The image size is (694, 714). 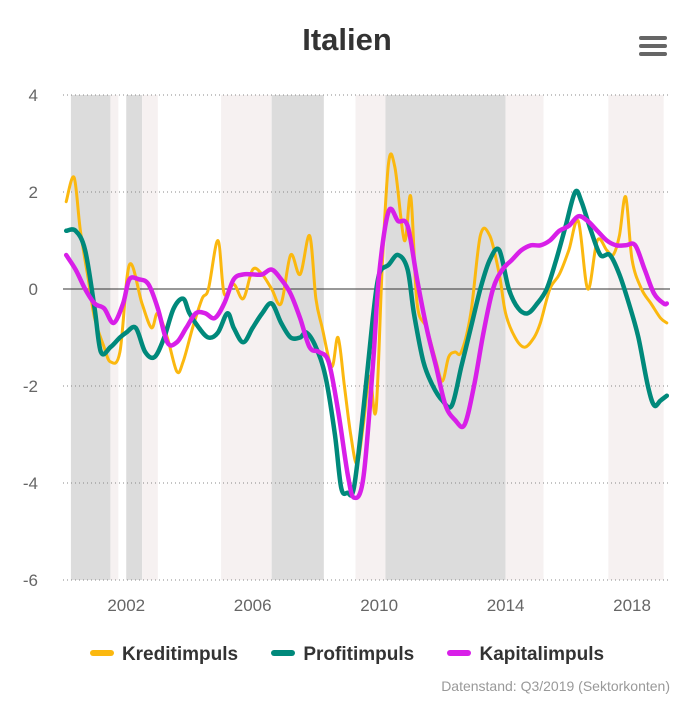 I want to click on x-axis-ticks: 2002 2006 2010 2014 2018, so click(x=379, y=605).